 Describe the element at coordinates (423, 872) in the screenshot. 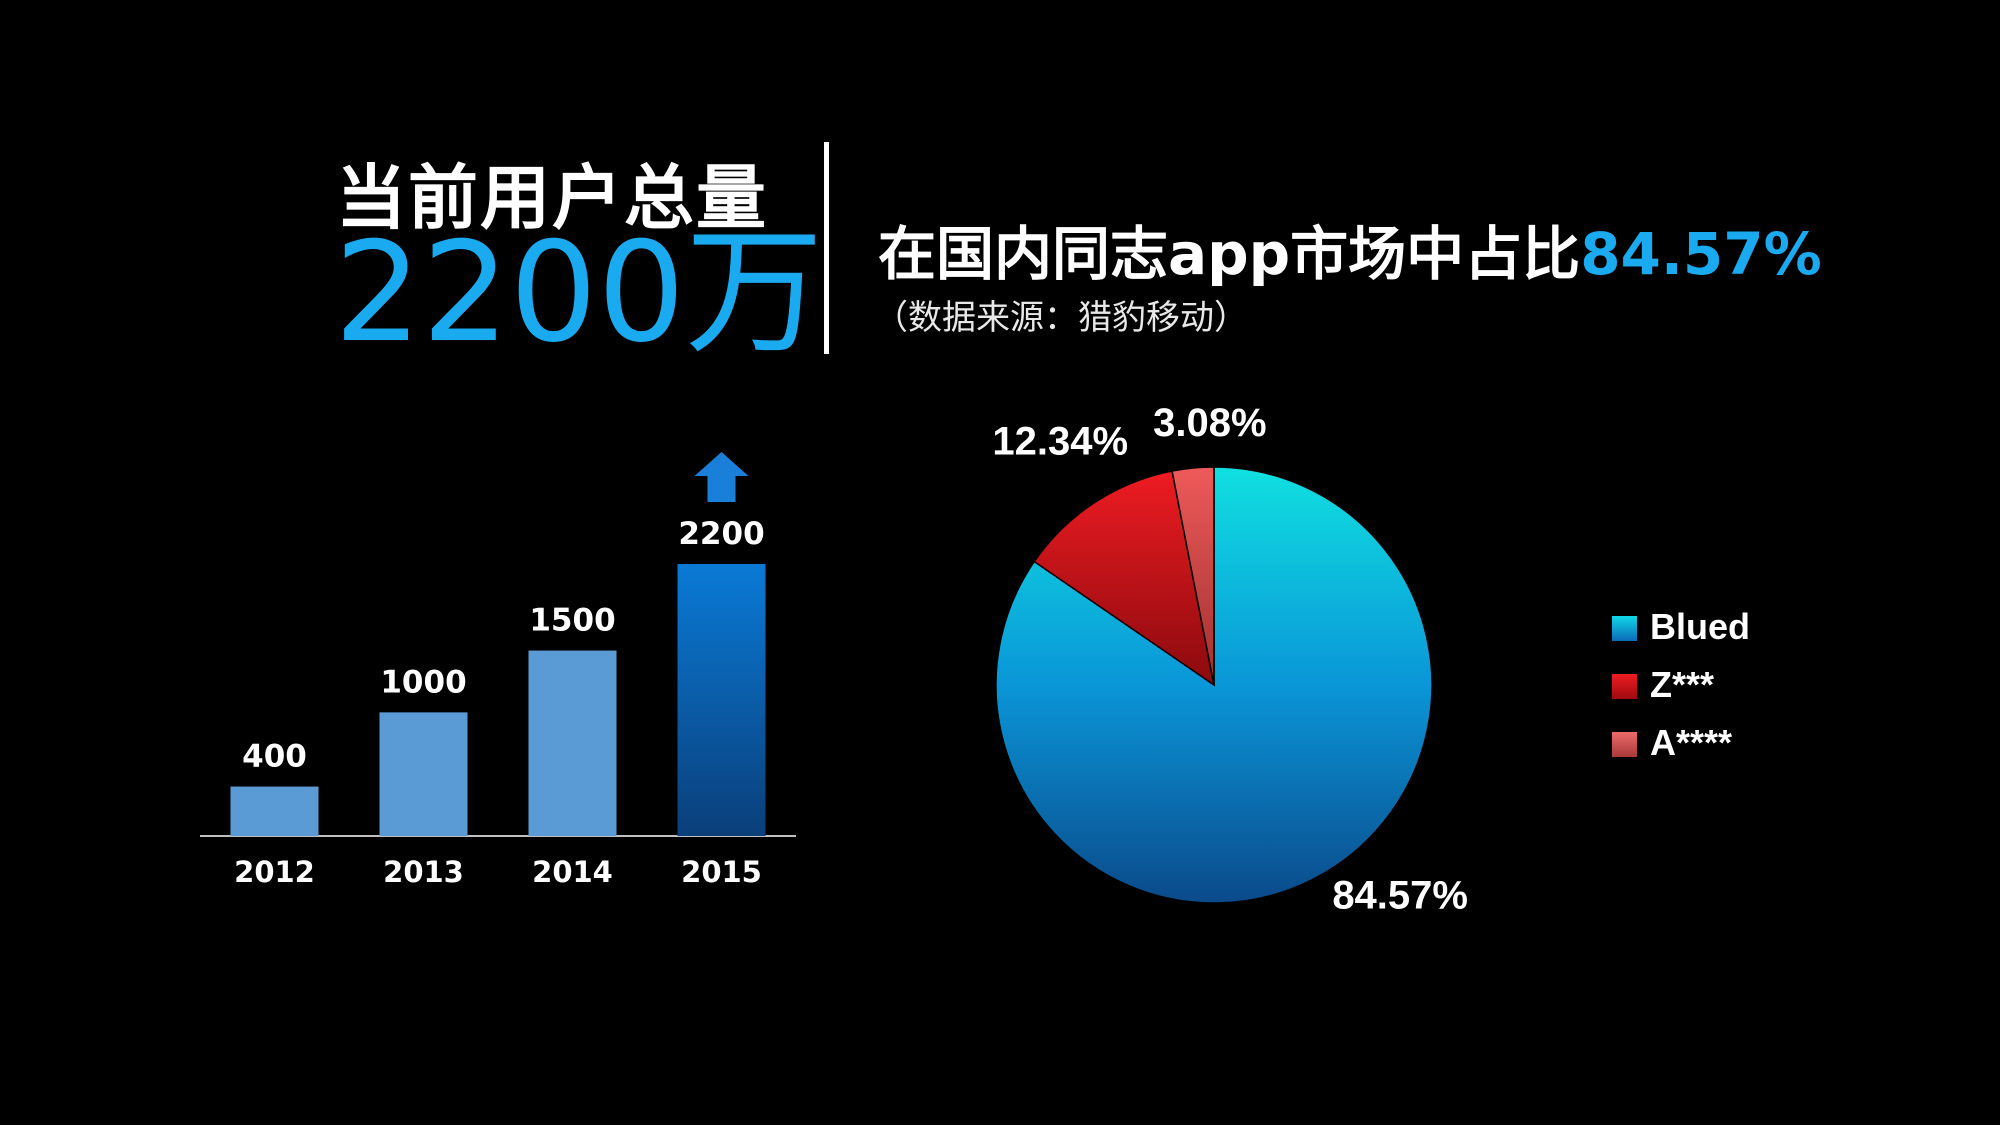

I see `bar-category-label: 2013` at that location.